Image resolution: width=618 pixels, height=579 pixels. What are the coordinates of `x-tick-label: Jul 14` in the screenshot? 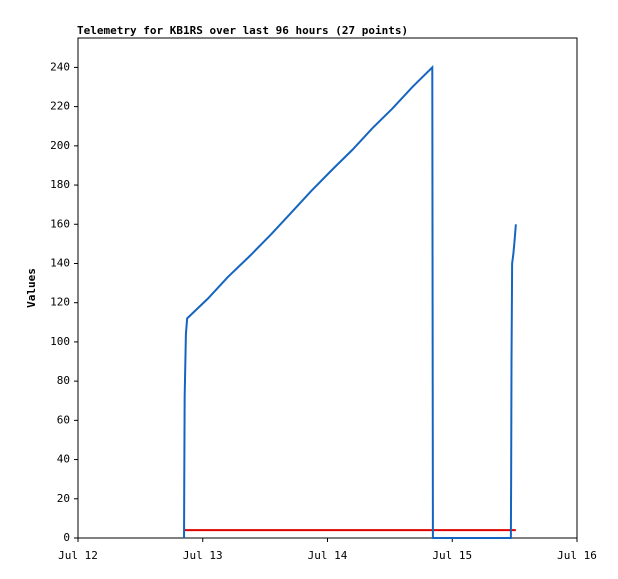 It's located at (328, 555).